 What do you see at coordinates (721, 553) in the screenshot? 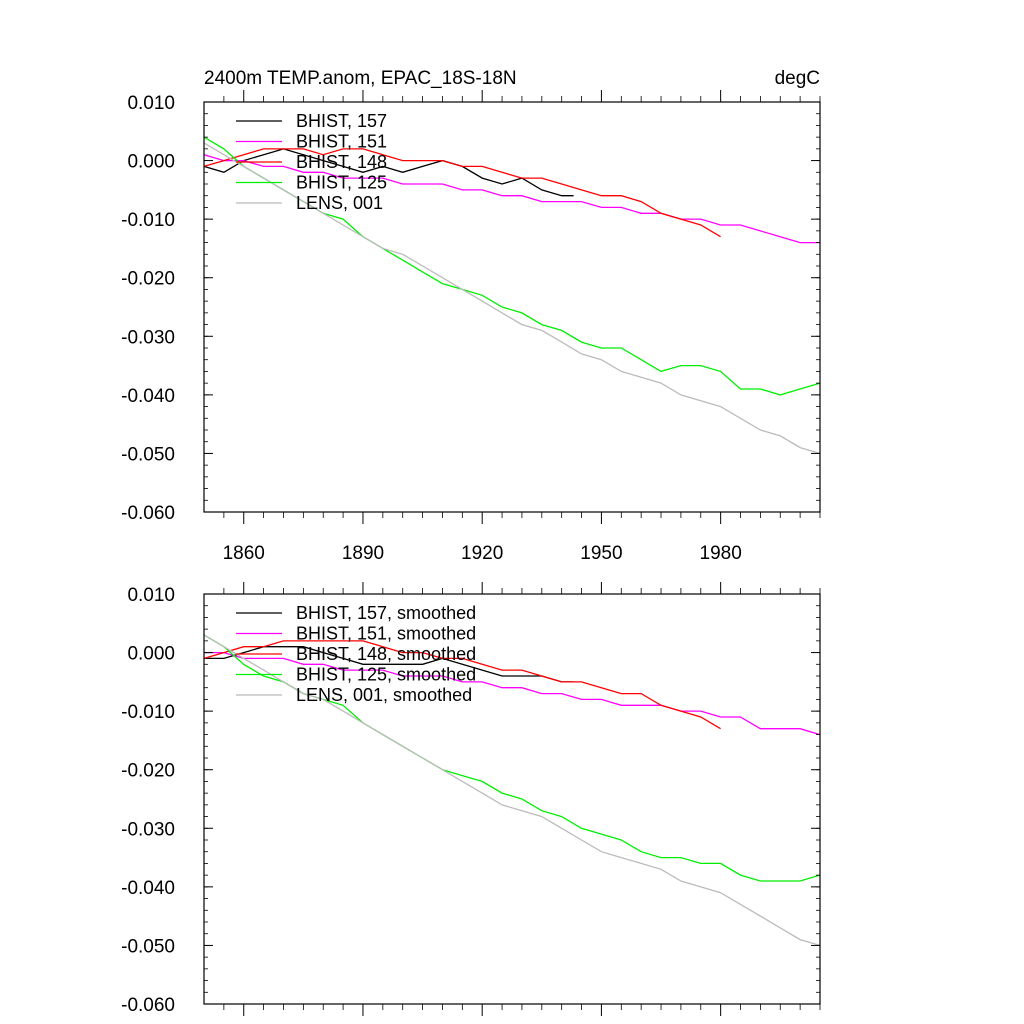
I see `x-tick-label: 1980` at bounding box center [721, 553].